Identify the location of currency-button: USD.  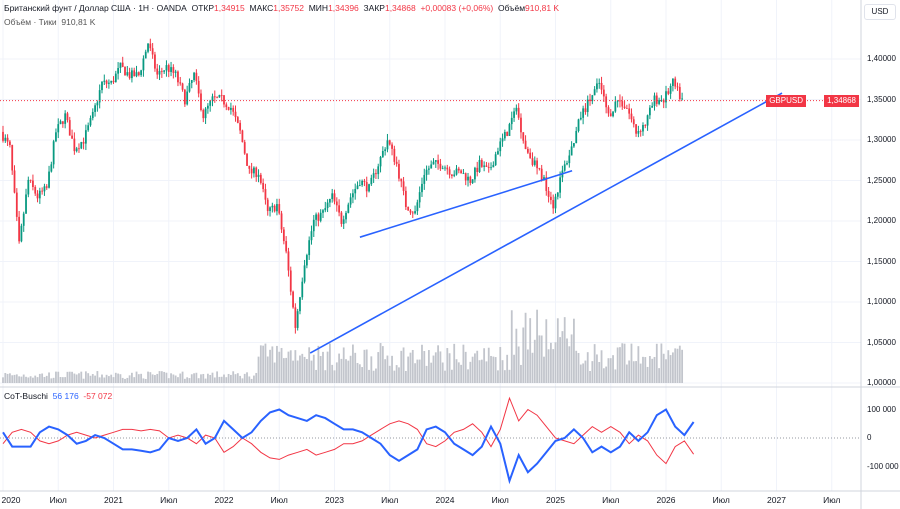
(880, 12).